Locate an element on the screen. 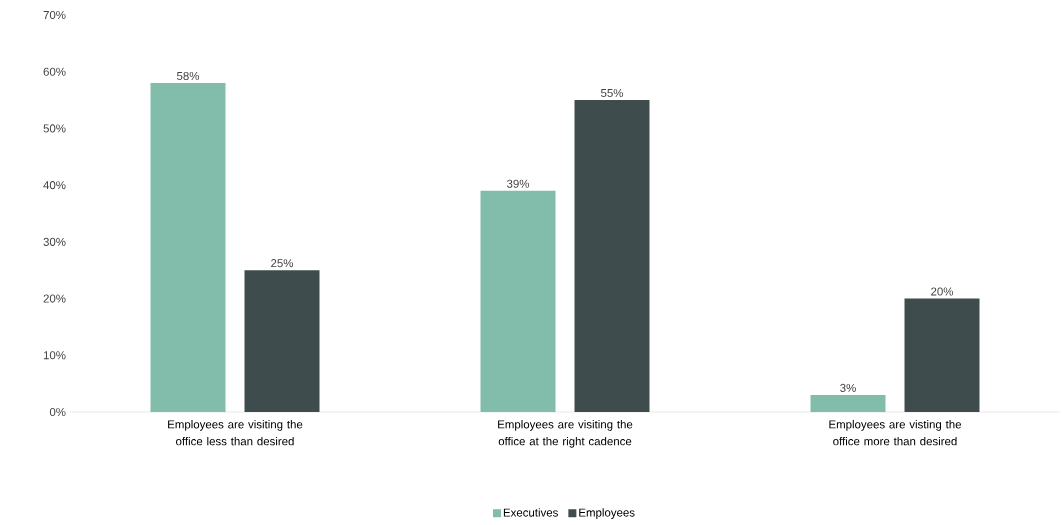 This screenshot has height=525, width=1064. y-tick-label: 30% is located at coordinates (54, 241).